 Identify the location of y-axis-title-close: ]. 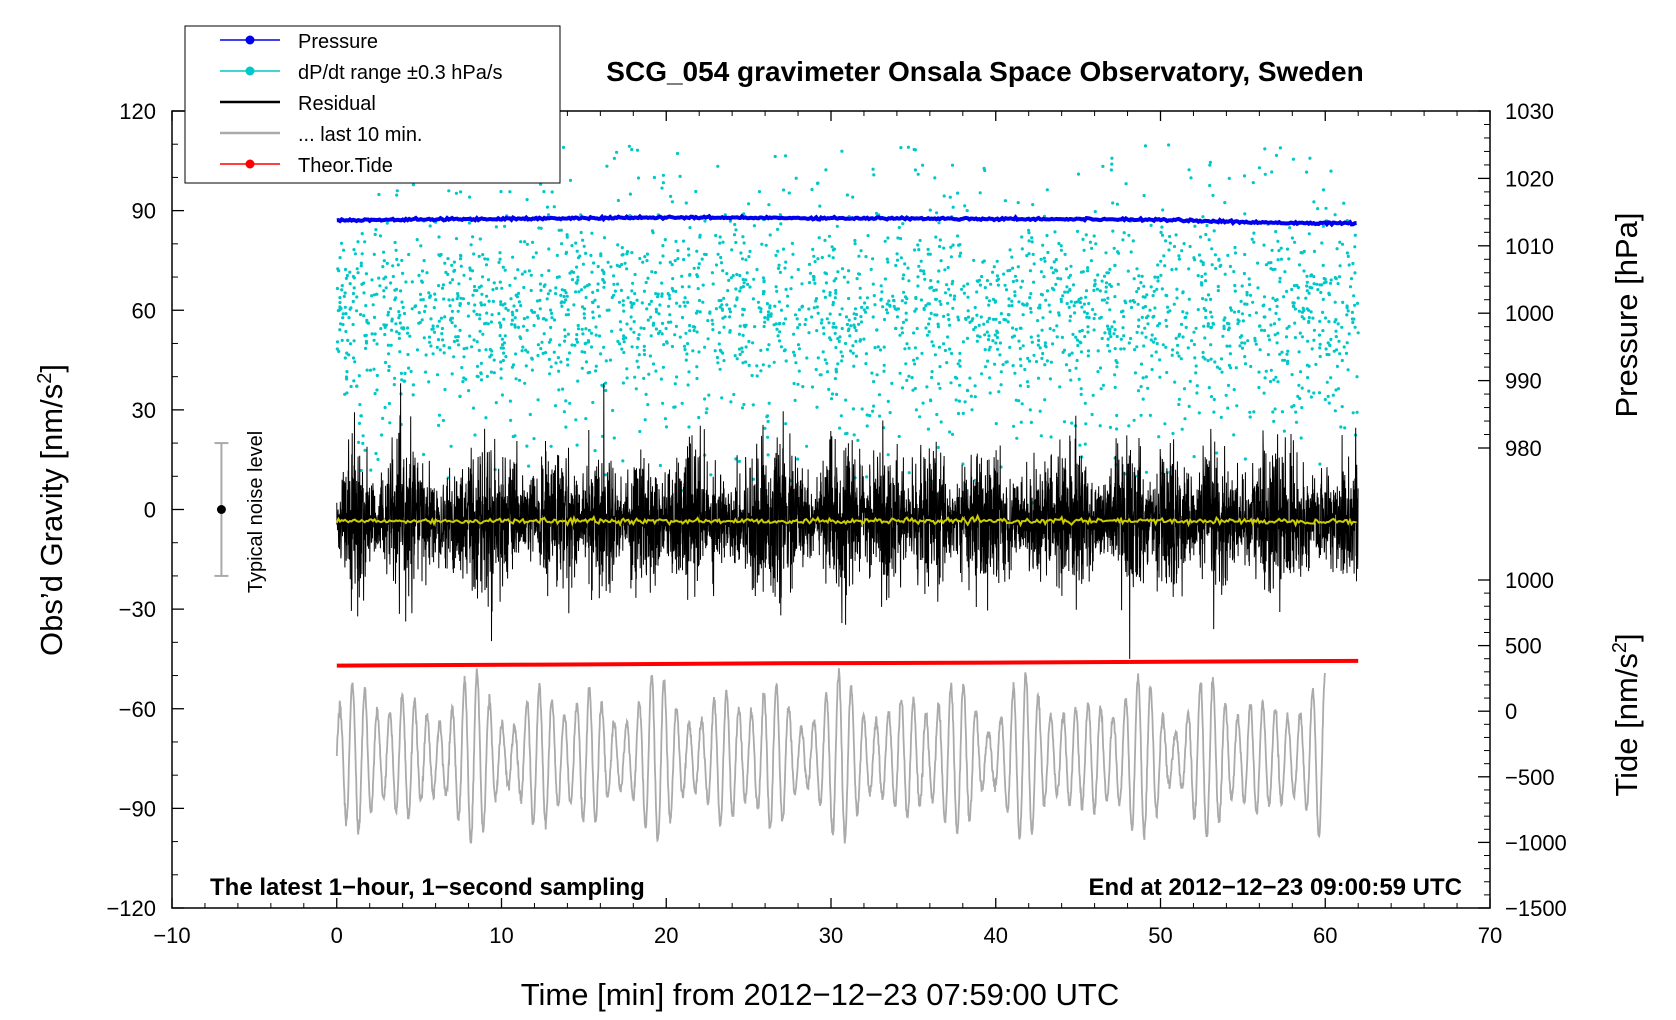
(51, 368).